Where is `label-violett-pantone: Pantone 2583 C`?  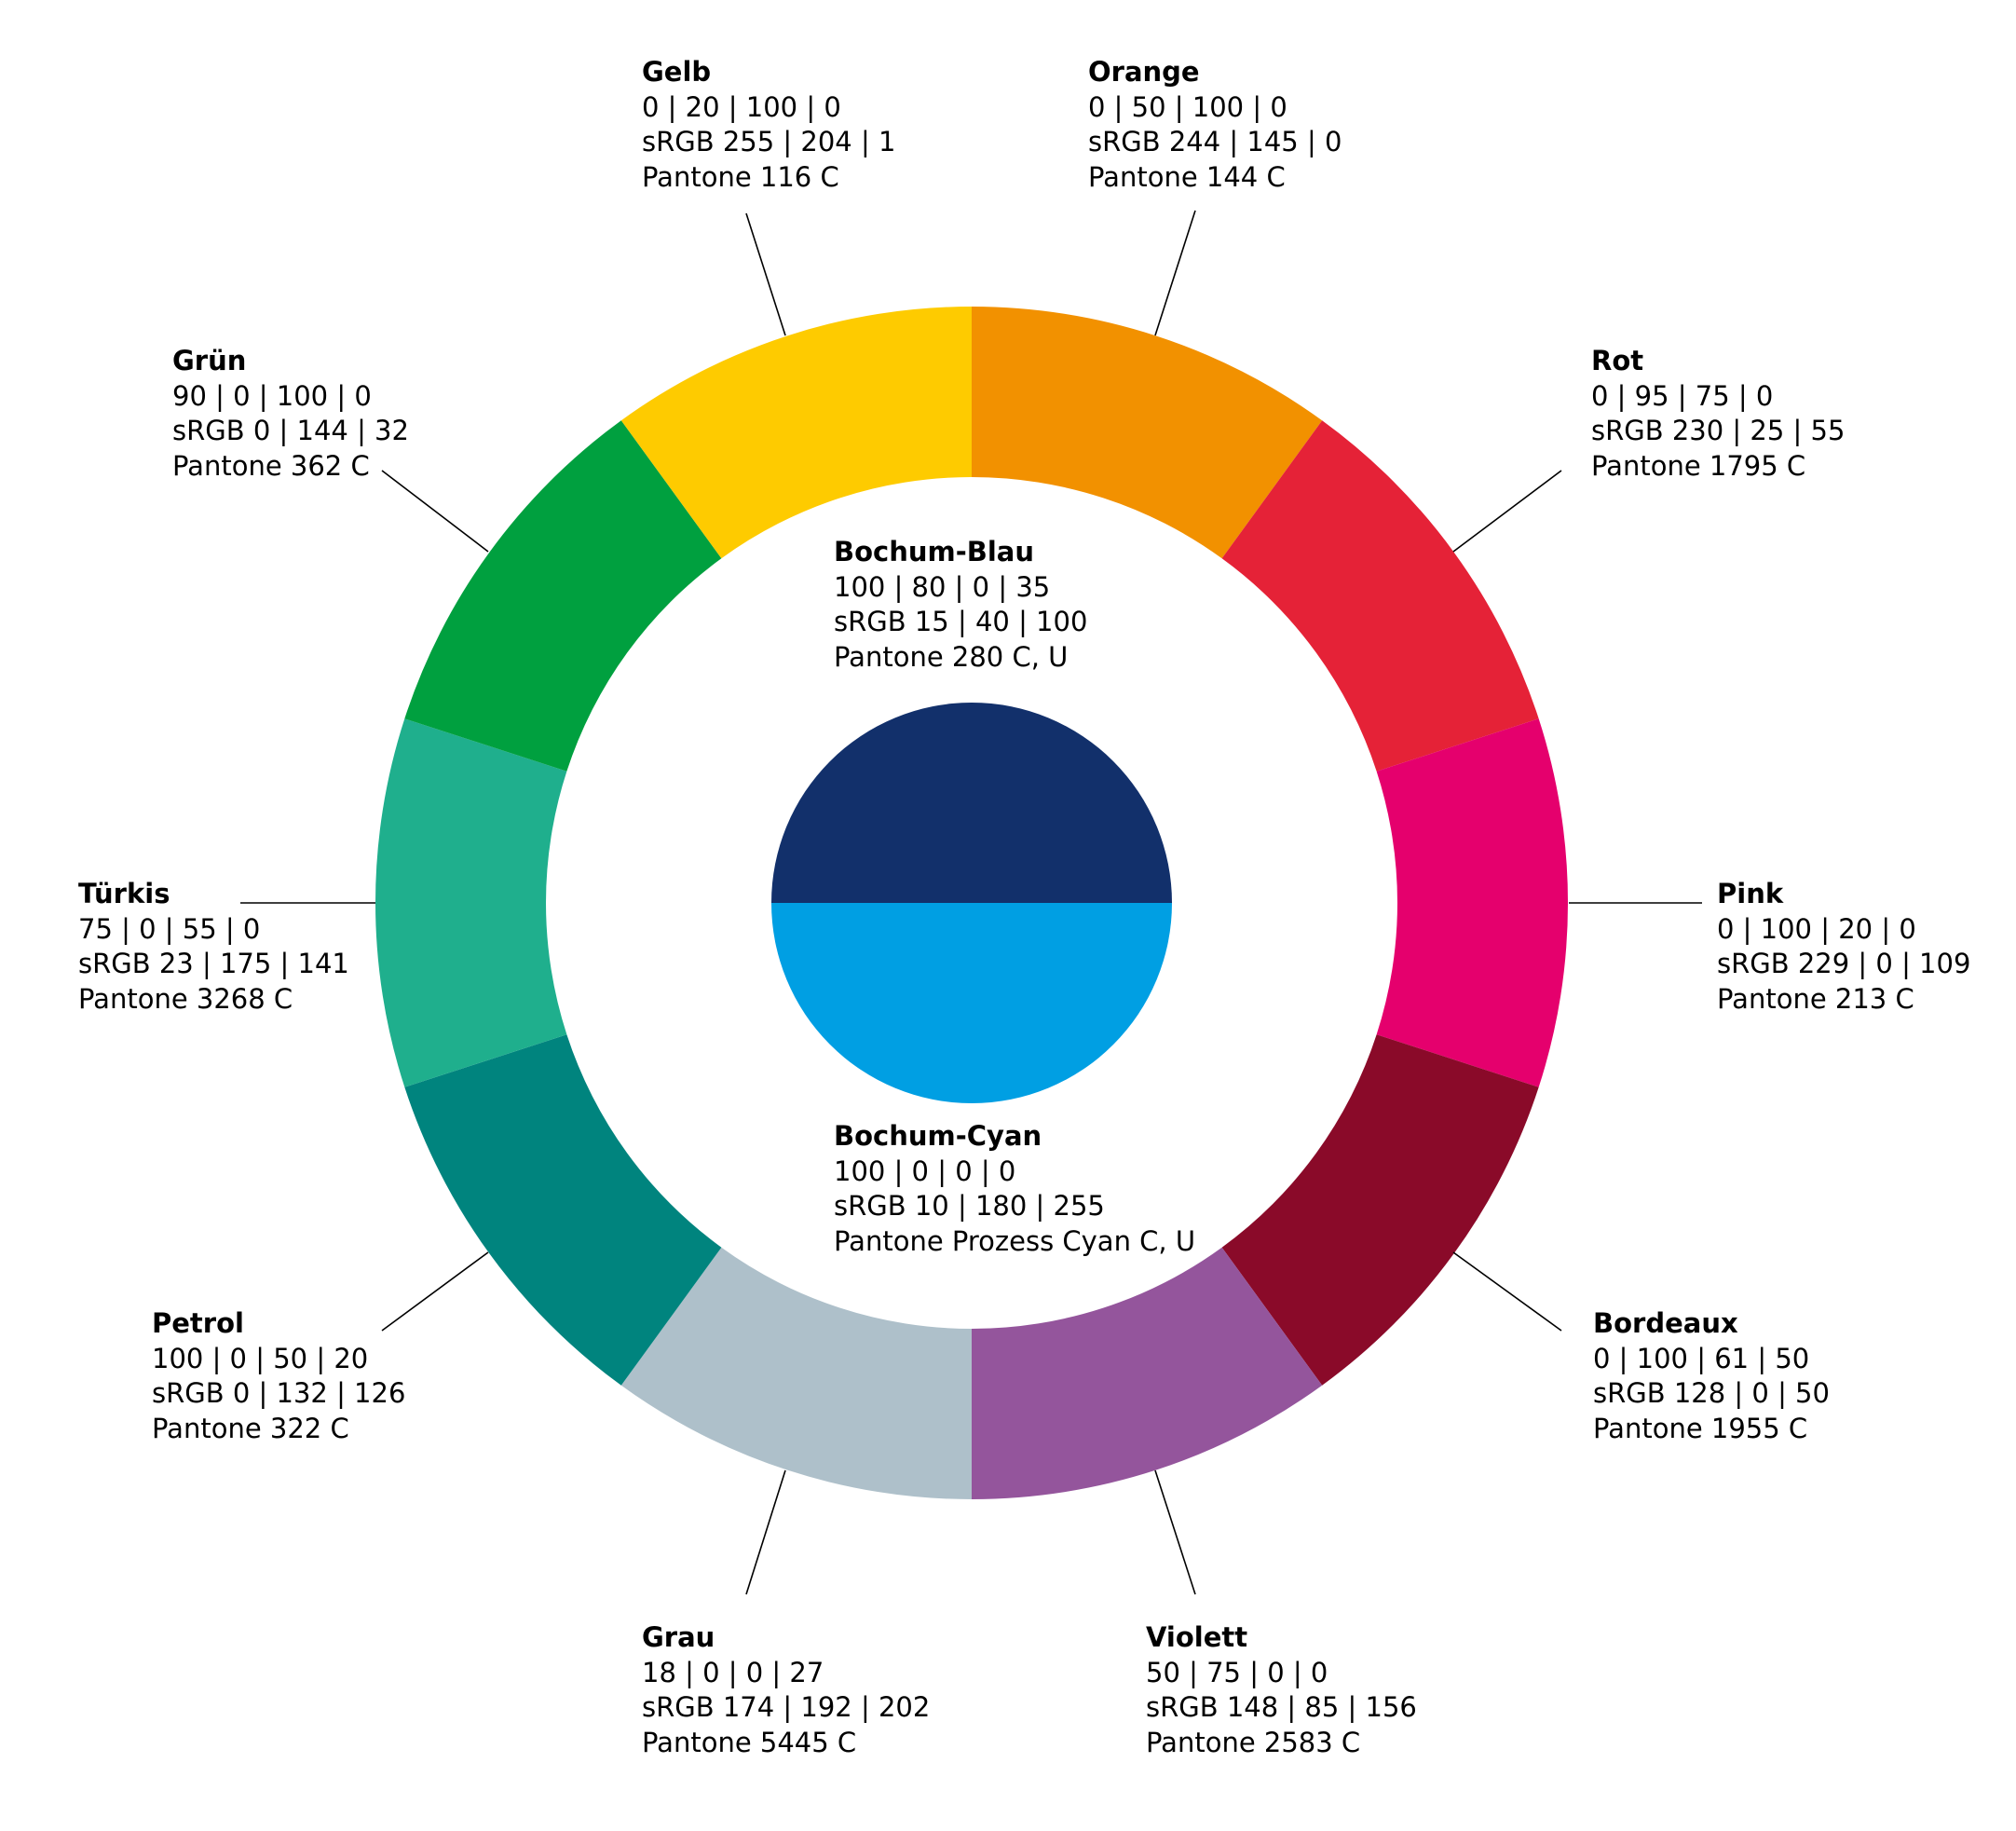
label-violett-pantone: Pantone 2583 C is located at coordinates (1253, 1742).